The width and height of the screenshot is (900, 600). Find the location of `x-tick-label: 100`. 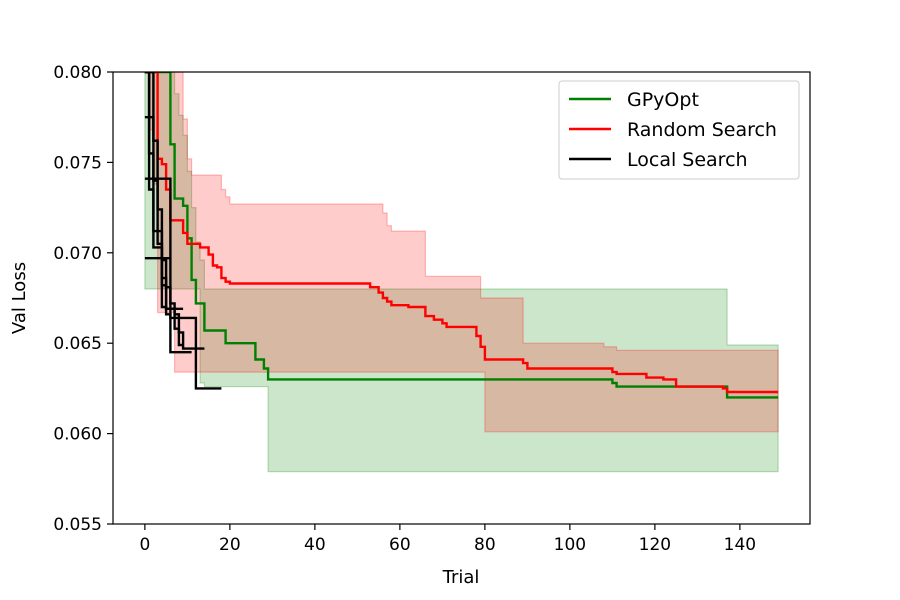

x-tick-label: 100 is located at coordinates (570, 545).